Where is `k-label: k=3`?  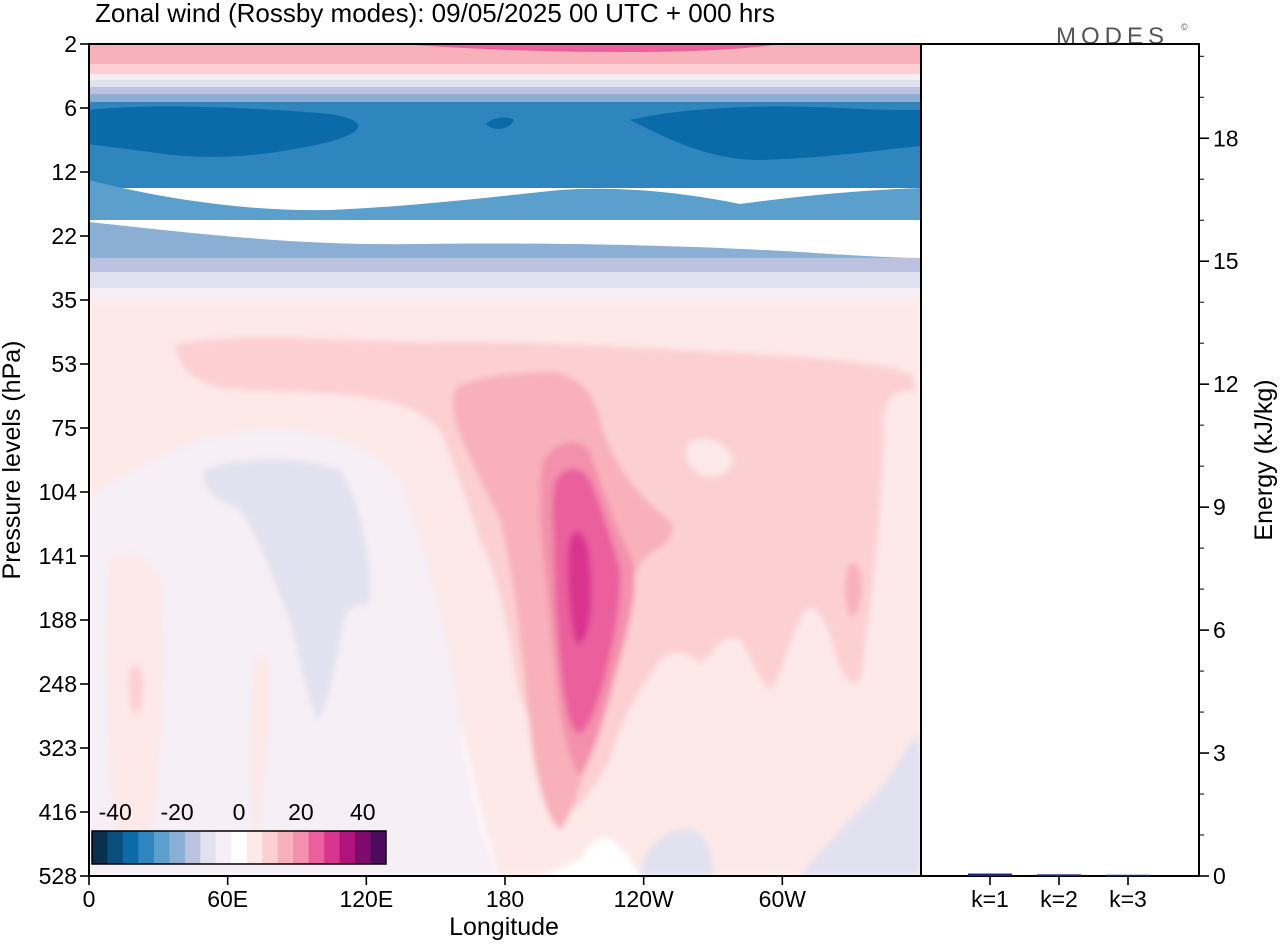 k-label: k=3 is located at coordinates (1128, 899).